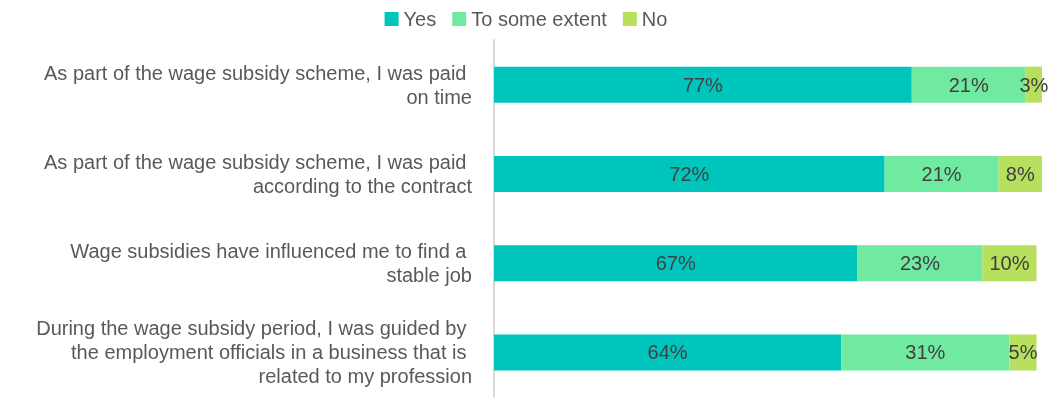 The width and height of the screenshot is (1052, 401). I want to click on data-label: 67%, so click(675, 263).